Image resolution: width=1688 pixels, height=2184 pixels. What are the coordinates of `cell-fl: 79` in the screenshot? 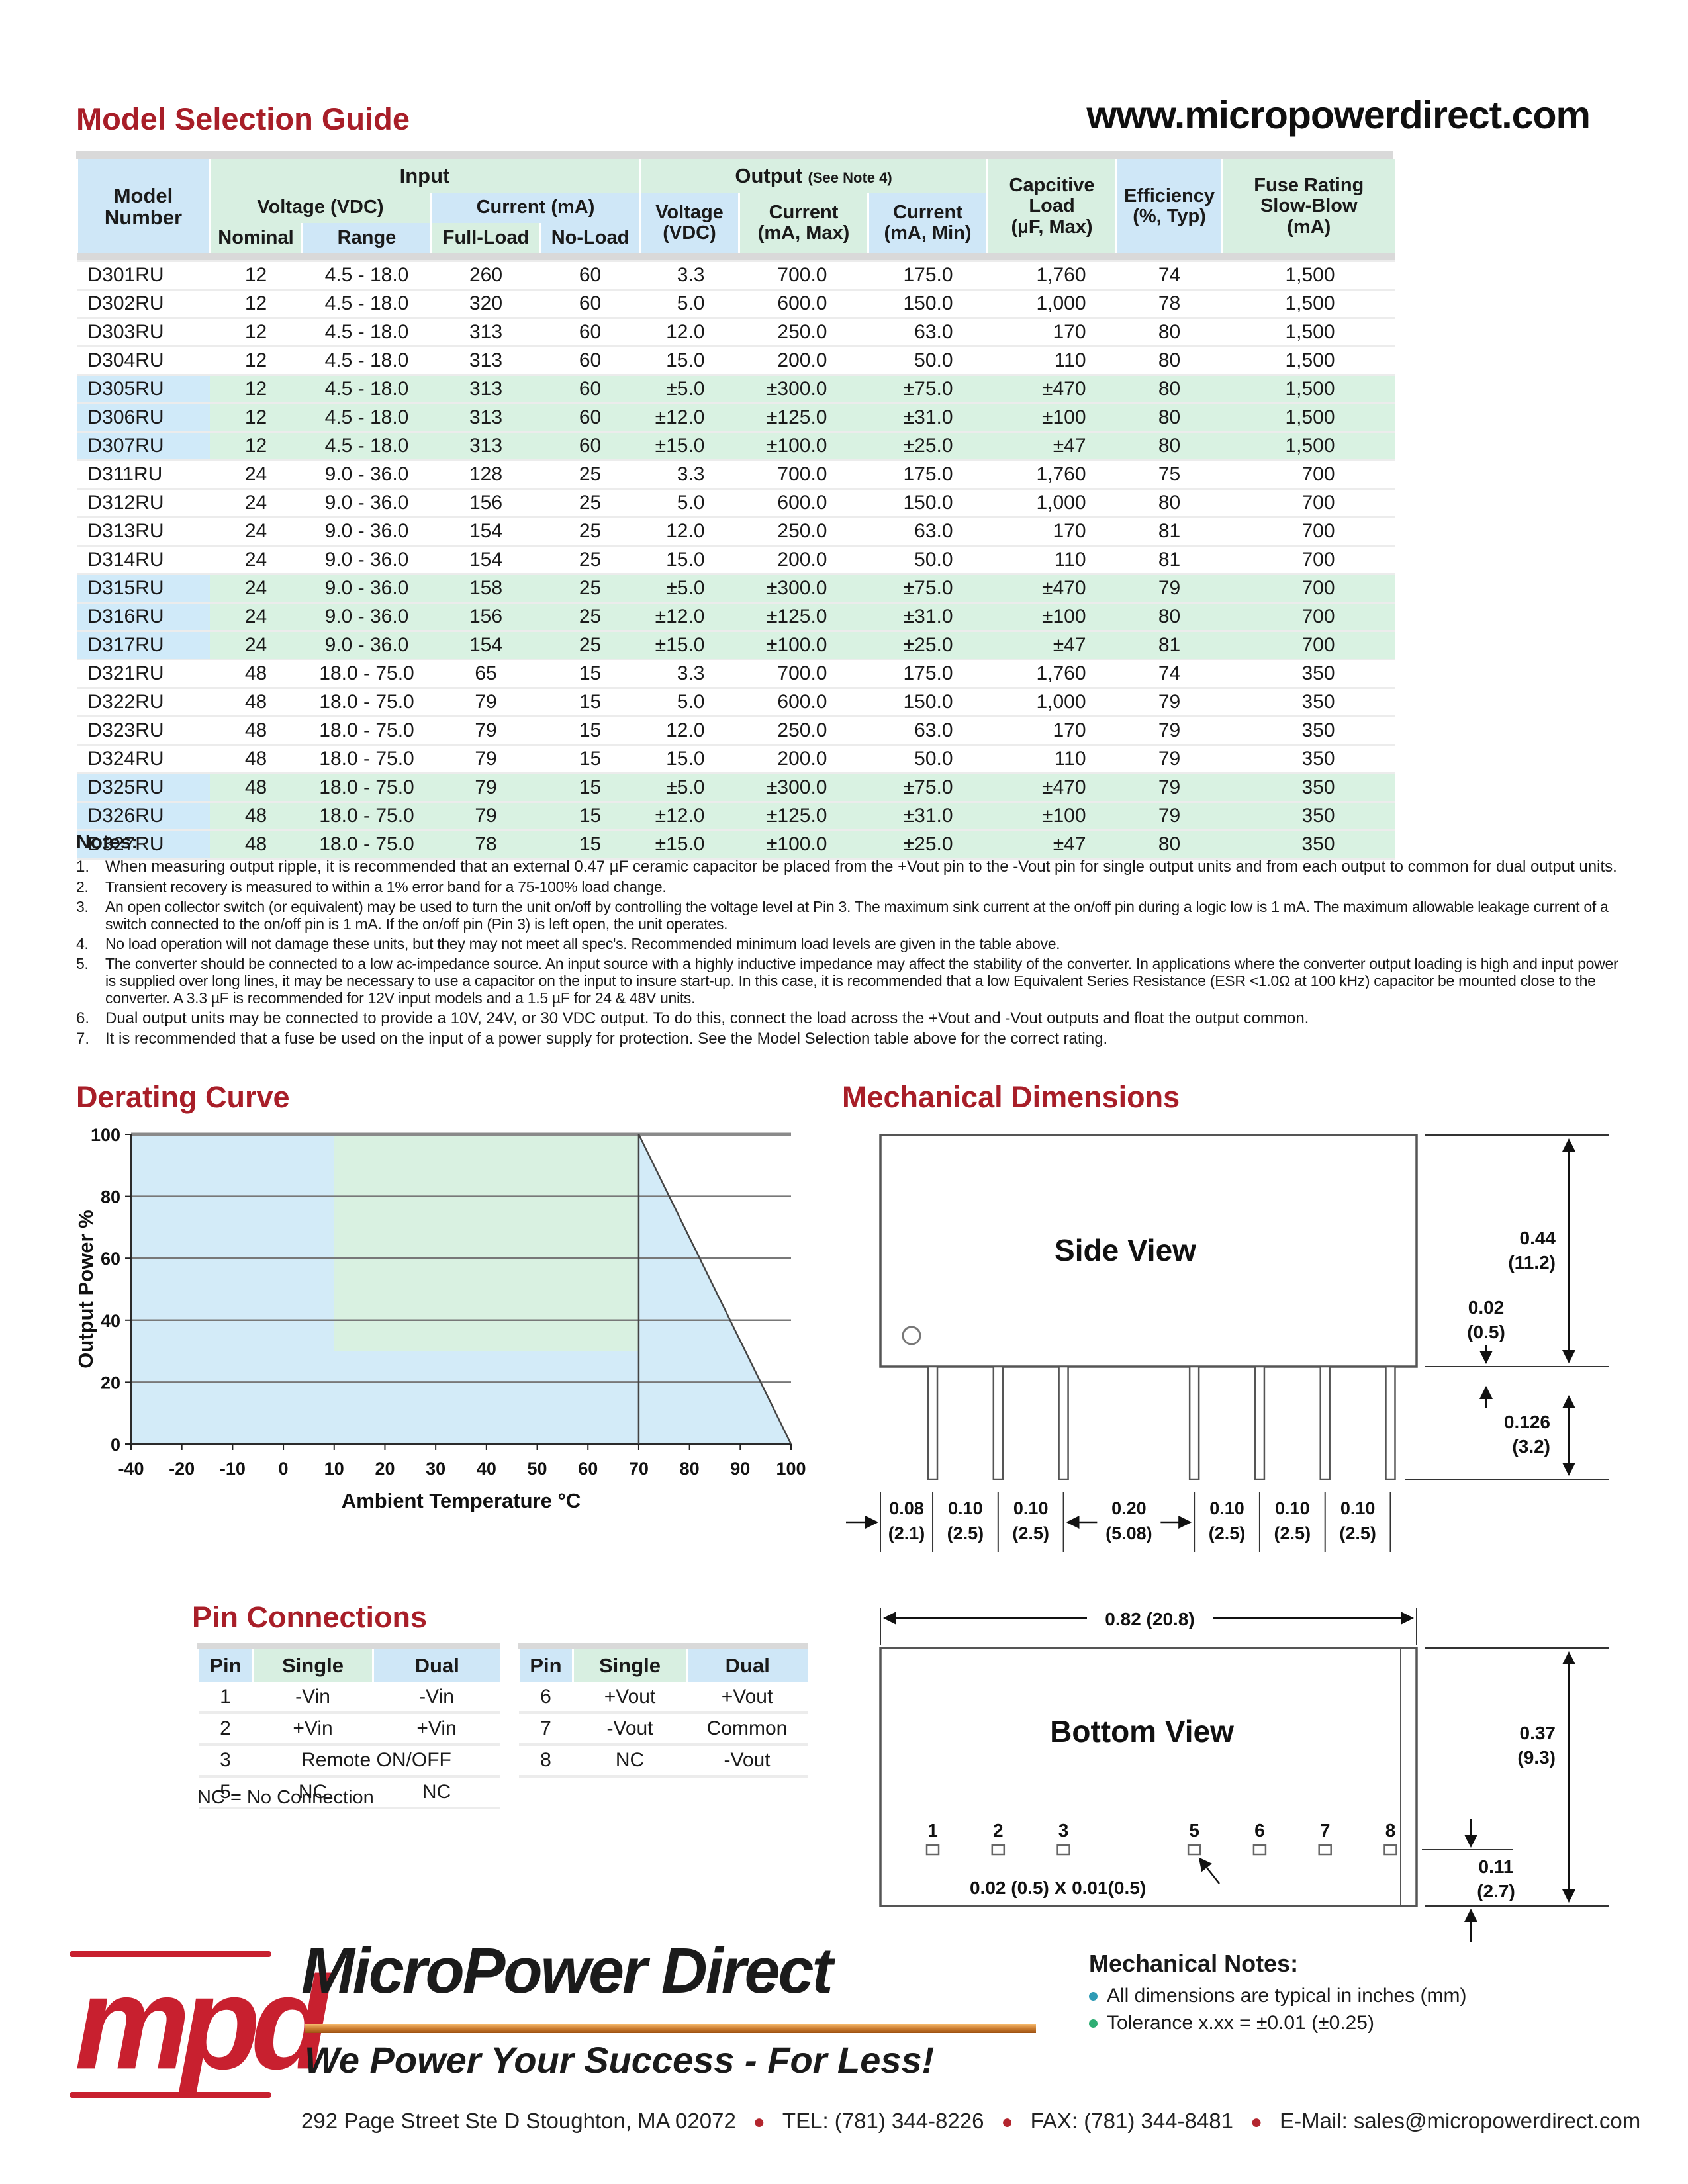 It's located at (486, 816).